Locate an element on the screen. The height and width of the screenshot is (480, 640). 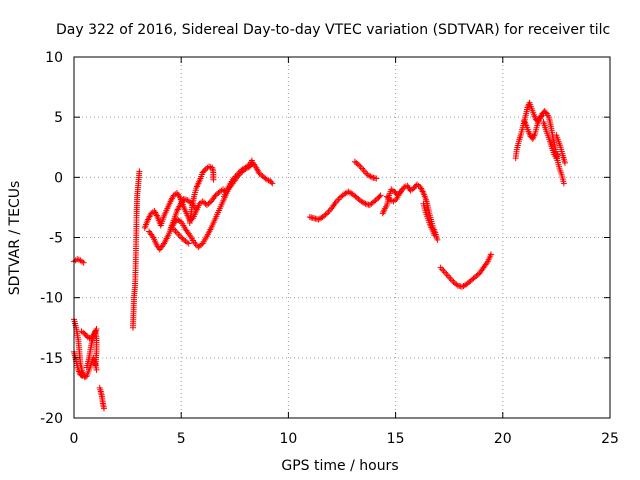
x-axis-label: GPS time / hours is located at coordinates (339, 466).